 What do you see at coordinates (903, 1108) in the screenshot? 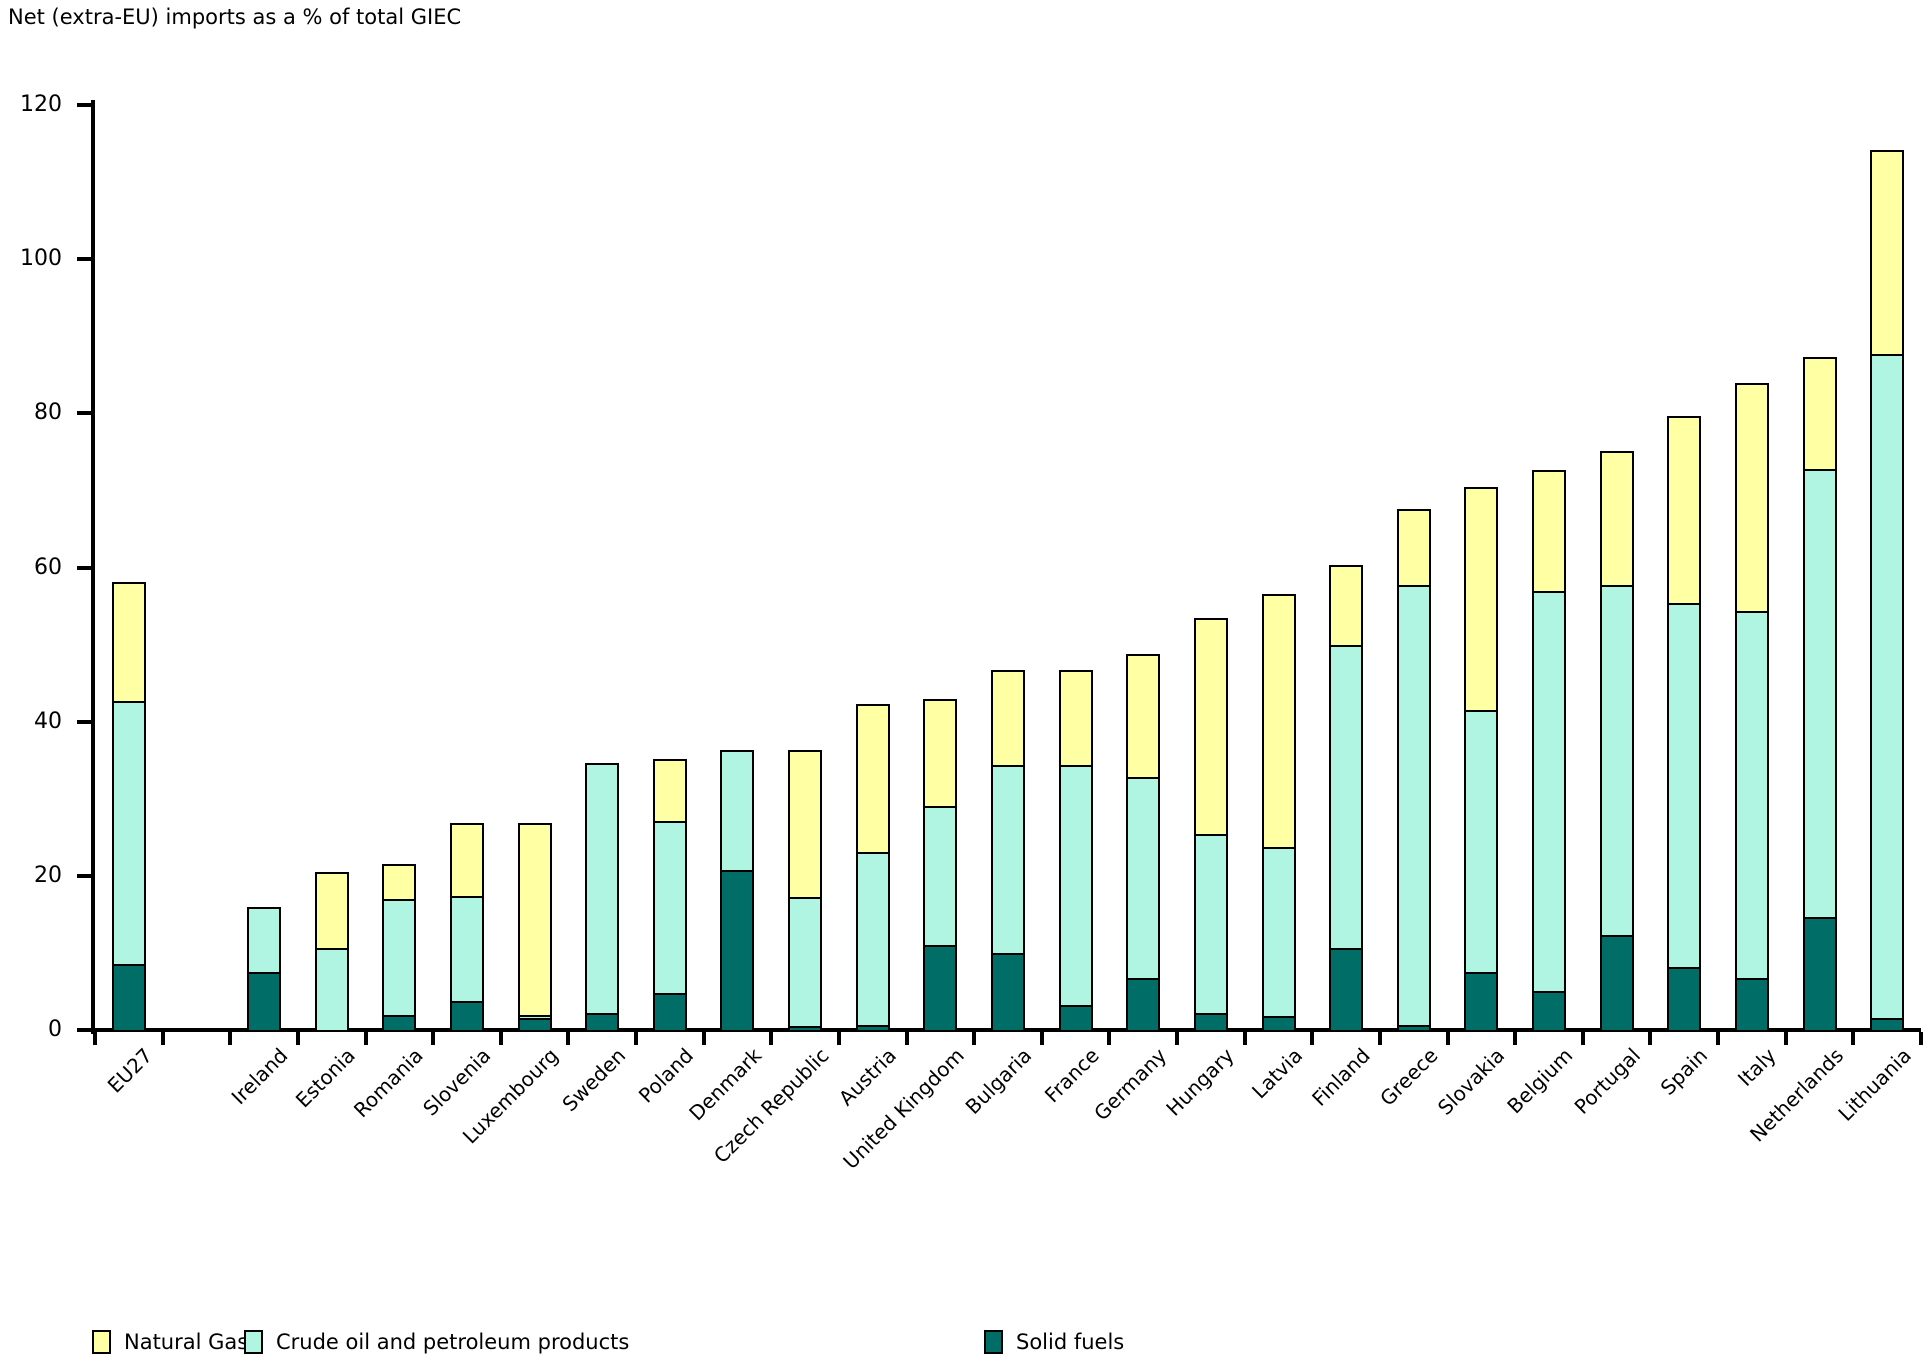
I see `x-category-label: United Kingdom` at bounding box center [903, 1108].